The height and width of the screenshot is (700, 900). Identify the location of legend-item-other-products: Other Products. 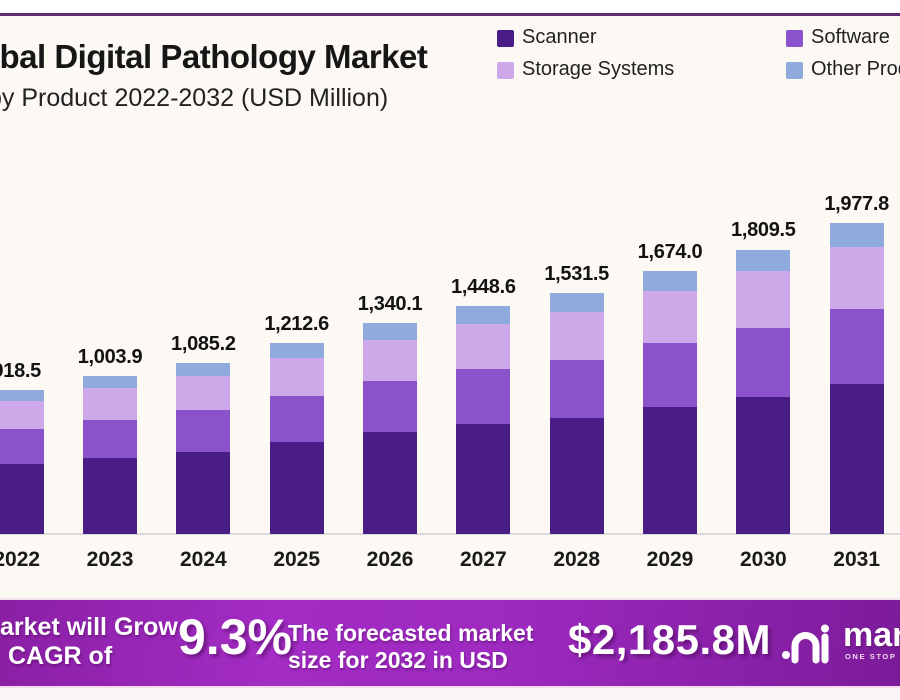
(450, 69).